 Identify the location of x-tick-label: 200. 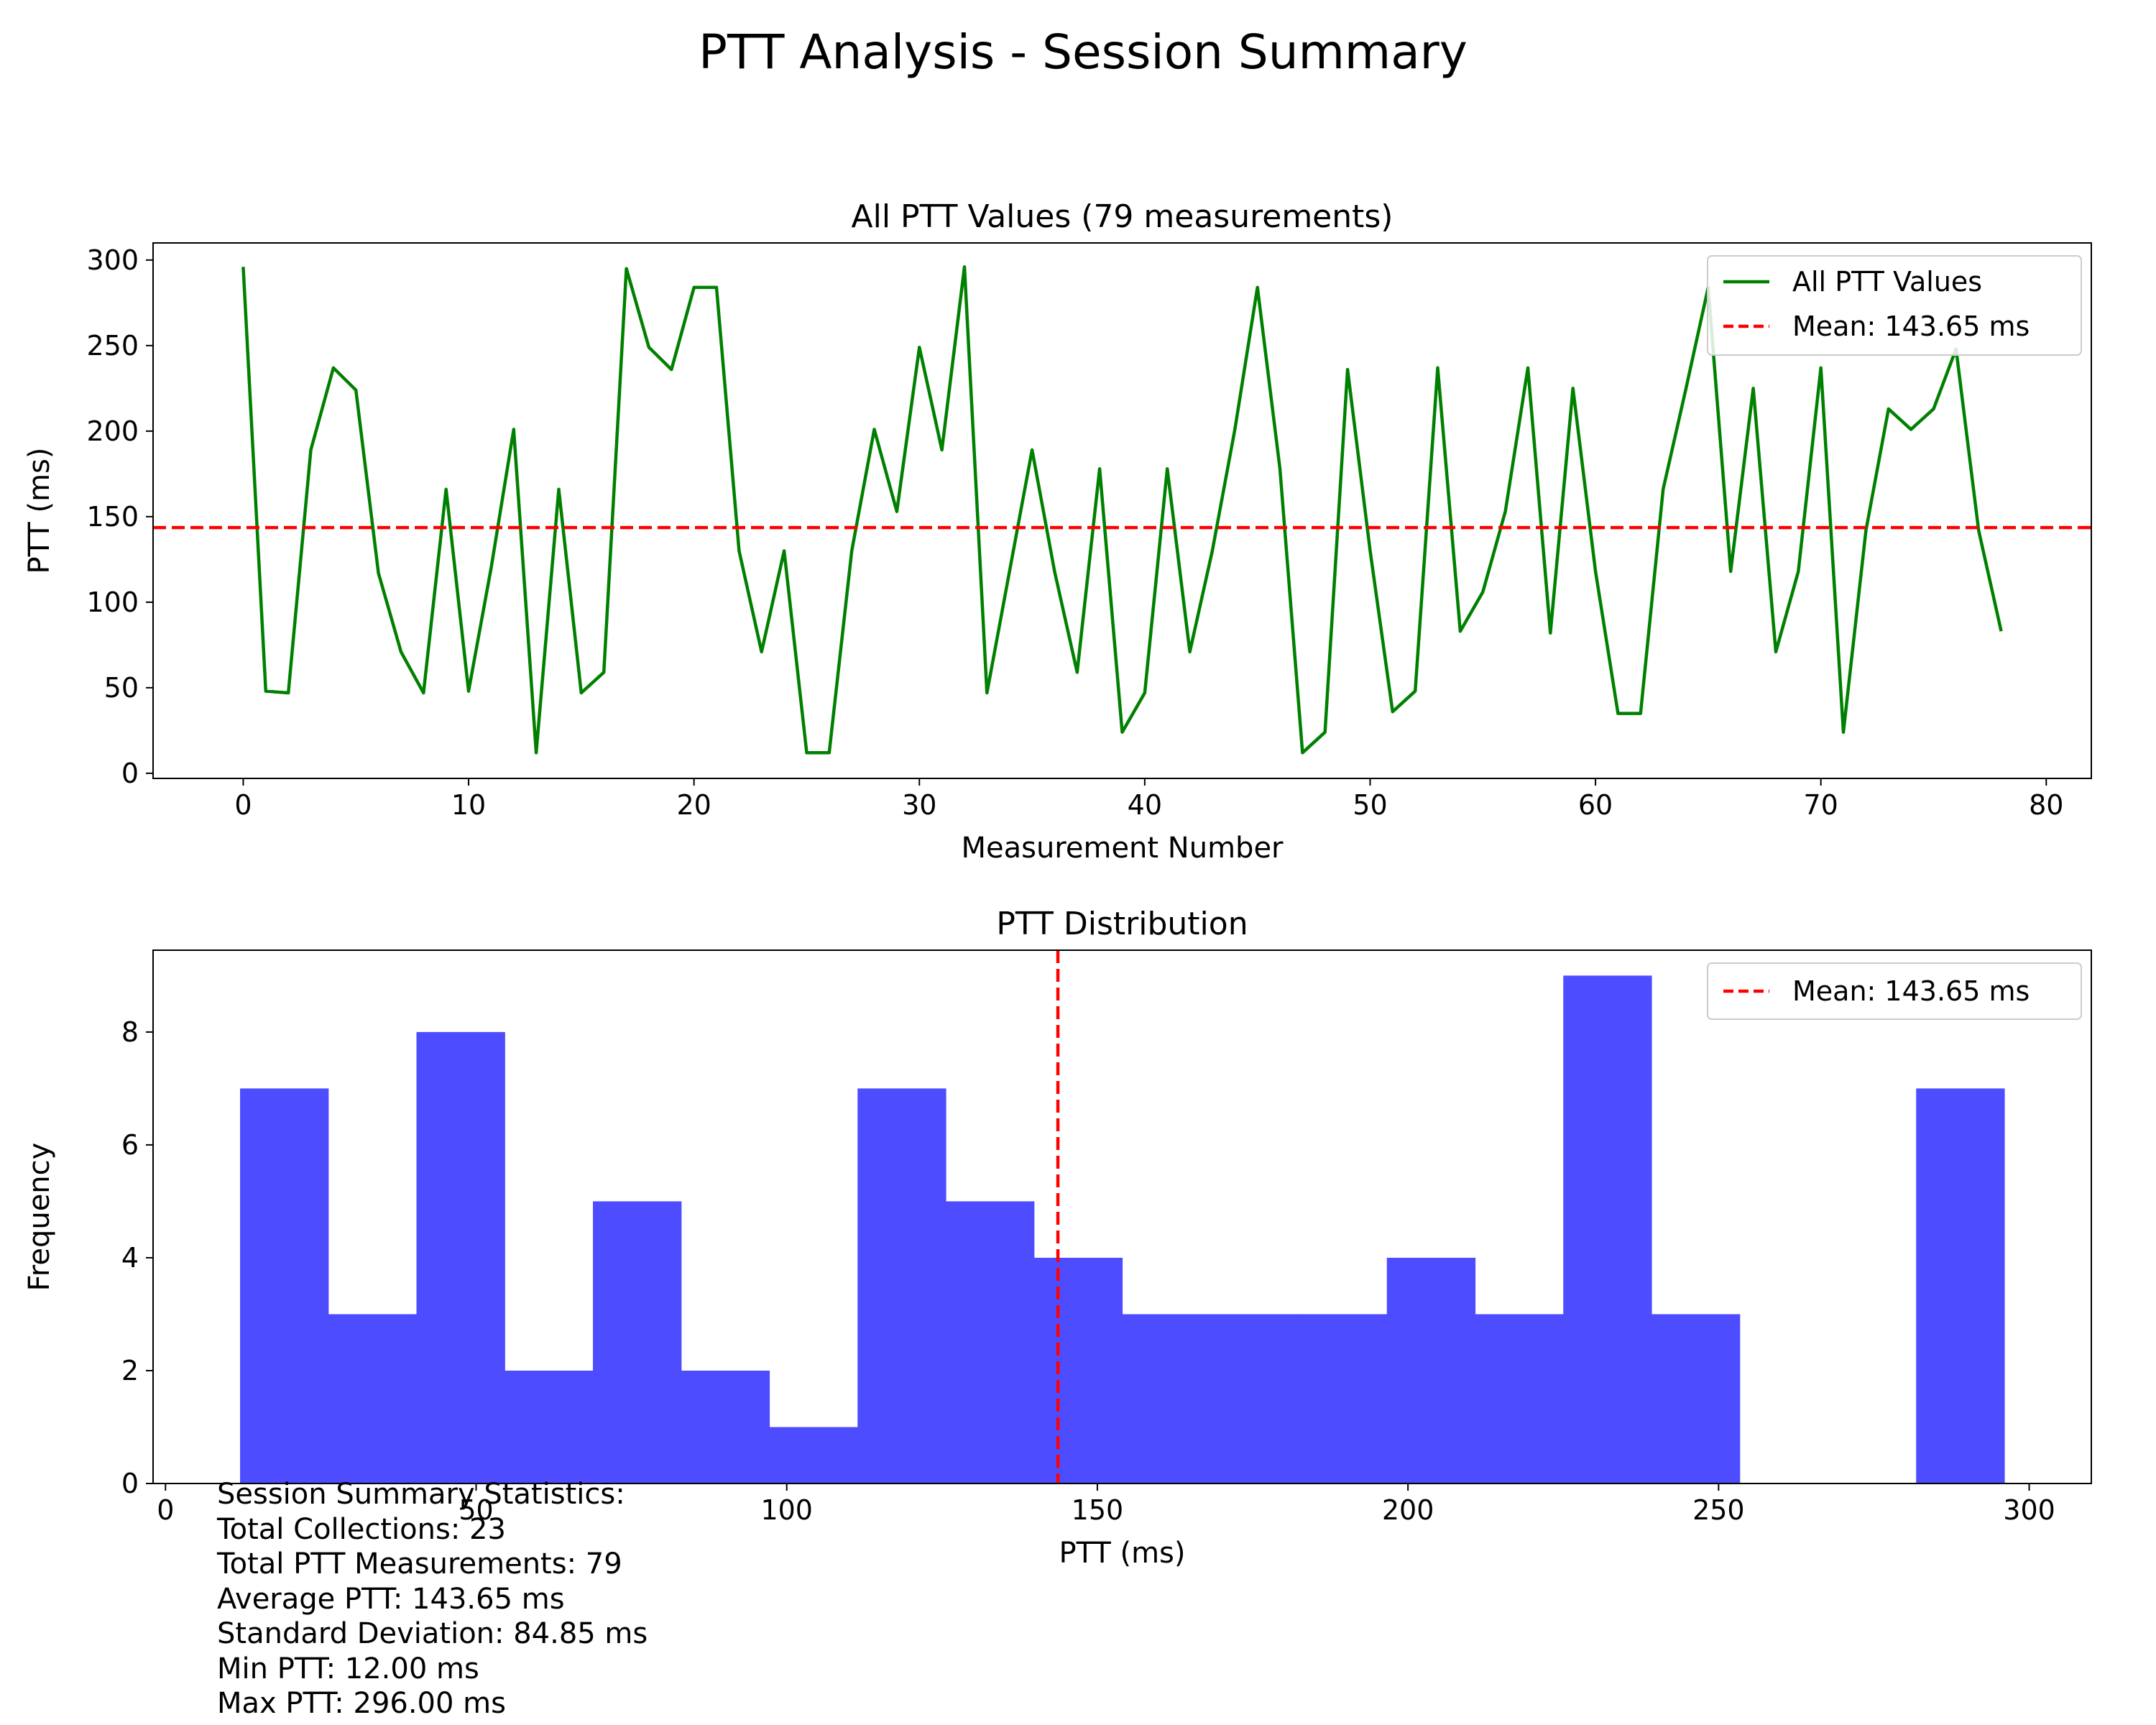
(1408, 1510).